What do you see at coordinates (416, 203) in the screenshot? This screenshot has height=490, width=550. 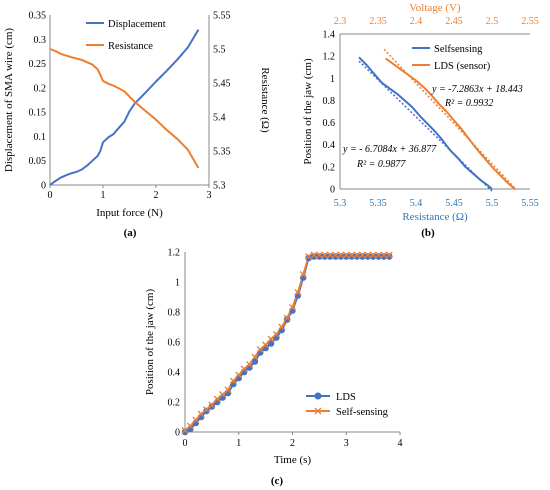 I see `x-tick-label: 5.4` at bounding box center [416, 203].